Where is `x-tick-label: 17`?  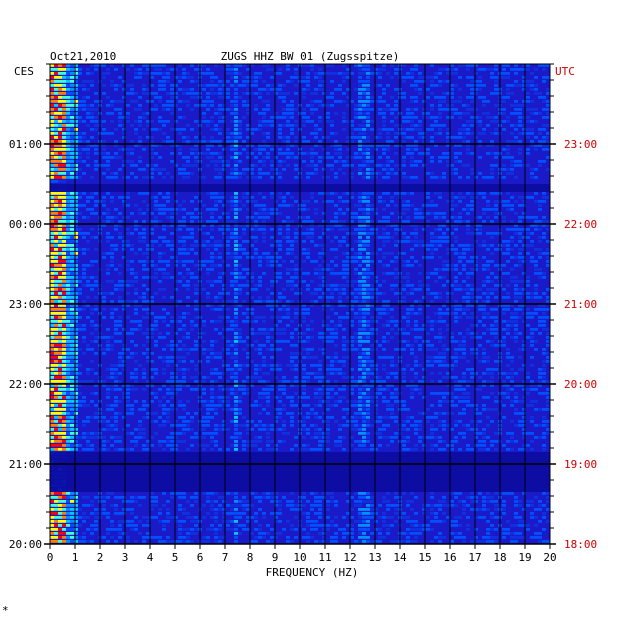
x-tick-label: 17 is located at coordinates (474, 557).